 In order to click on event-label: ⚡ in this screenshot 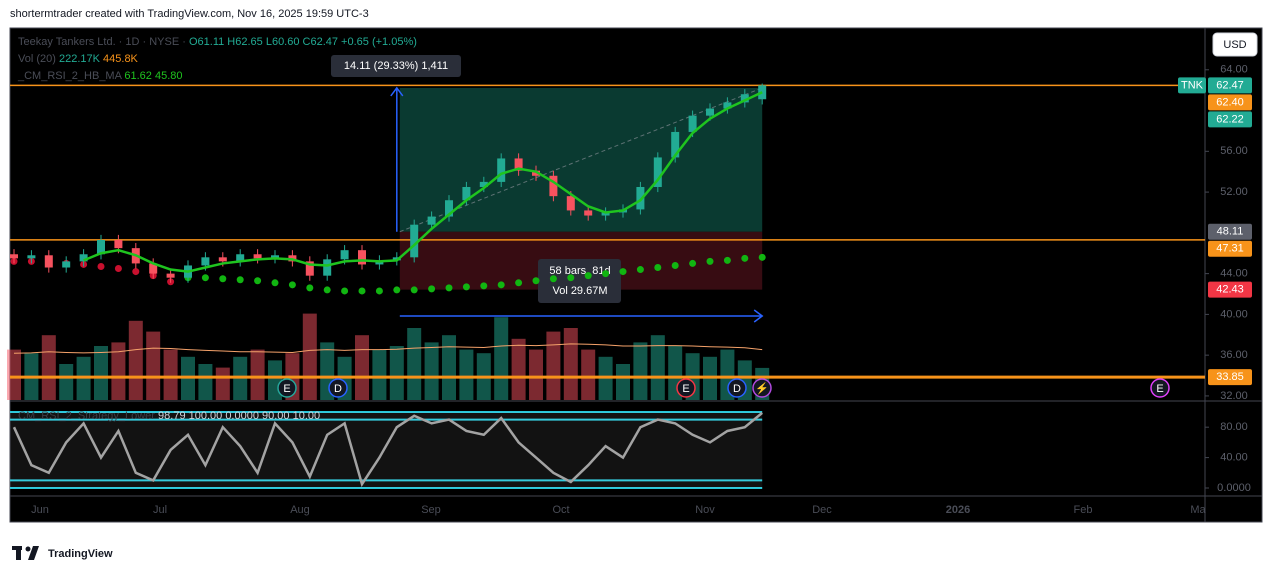, I will do `click(762, 388)`.